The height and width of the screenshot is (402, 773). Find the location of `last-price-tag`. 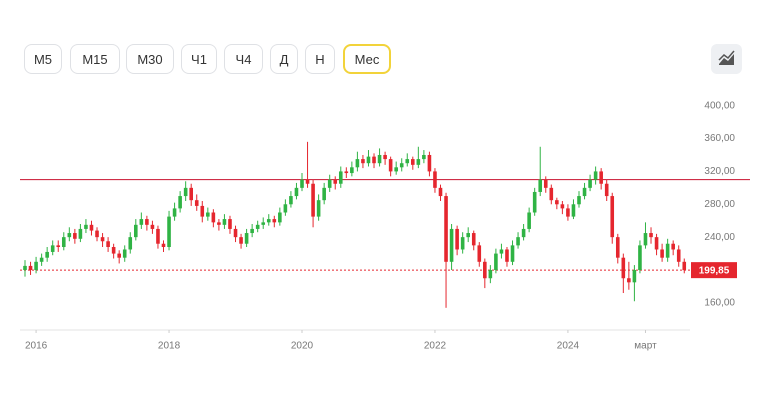

last-price-tag is located at coordinates (714, 270).